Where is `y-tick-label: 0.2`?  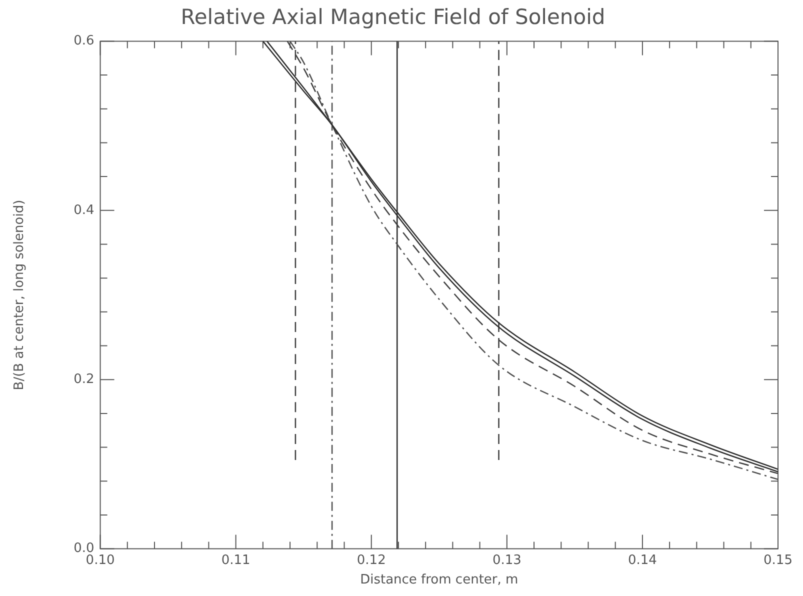
y-tick-label: 0.2 is located at coordinates (84, 379).